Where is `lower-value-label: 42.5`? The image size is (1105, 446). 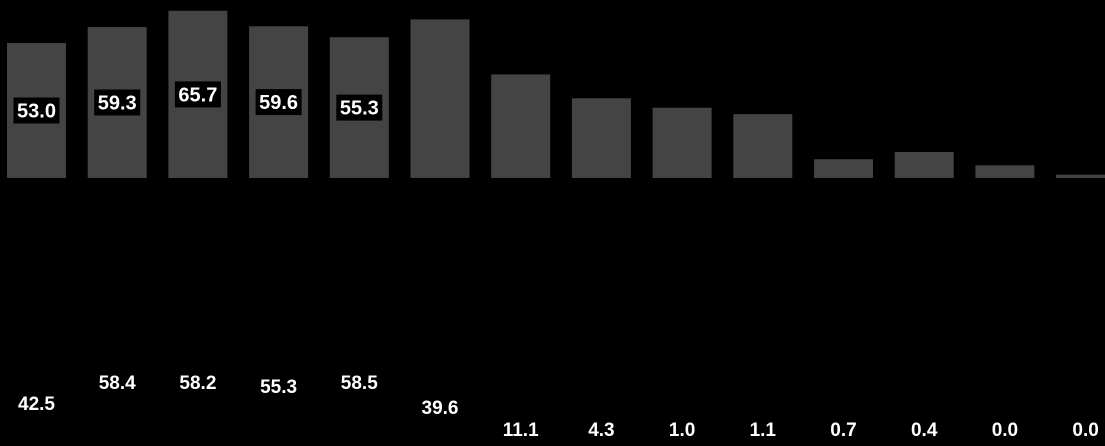 lower-value-label: 42.5 is located at coordinates (36, 404).